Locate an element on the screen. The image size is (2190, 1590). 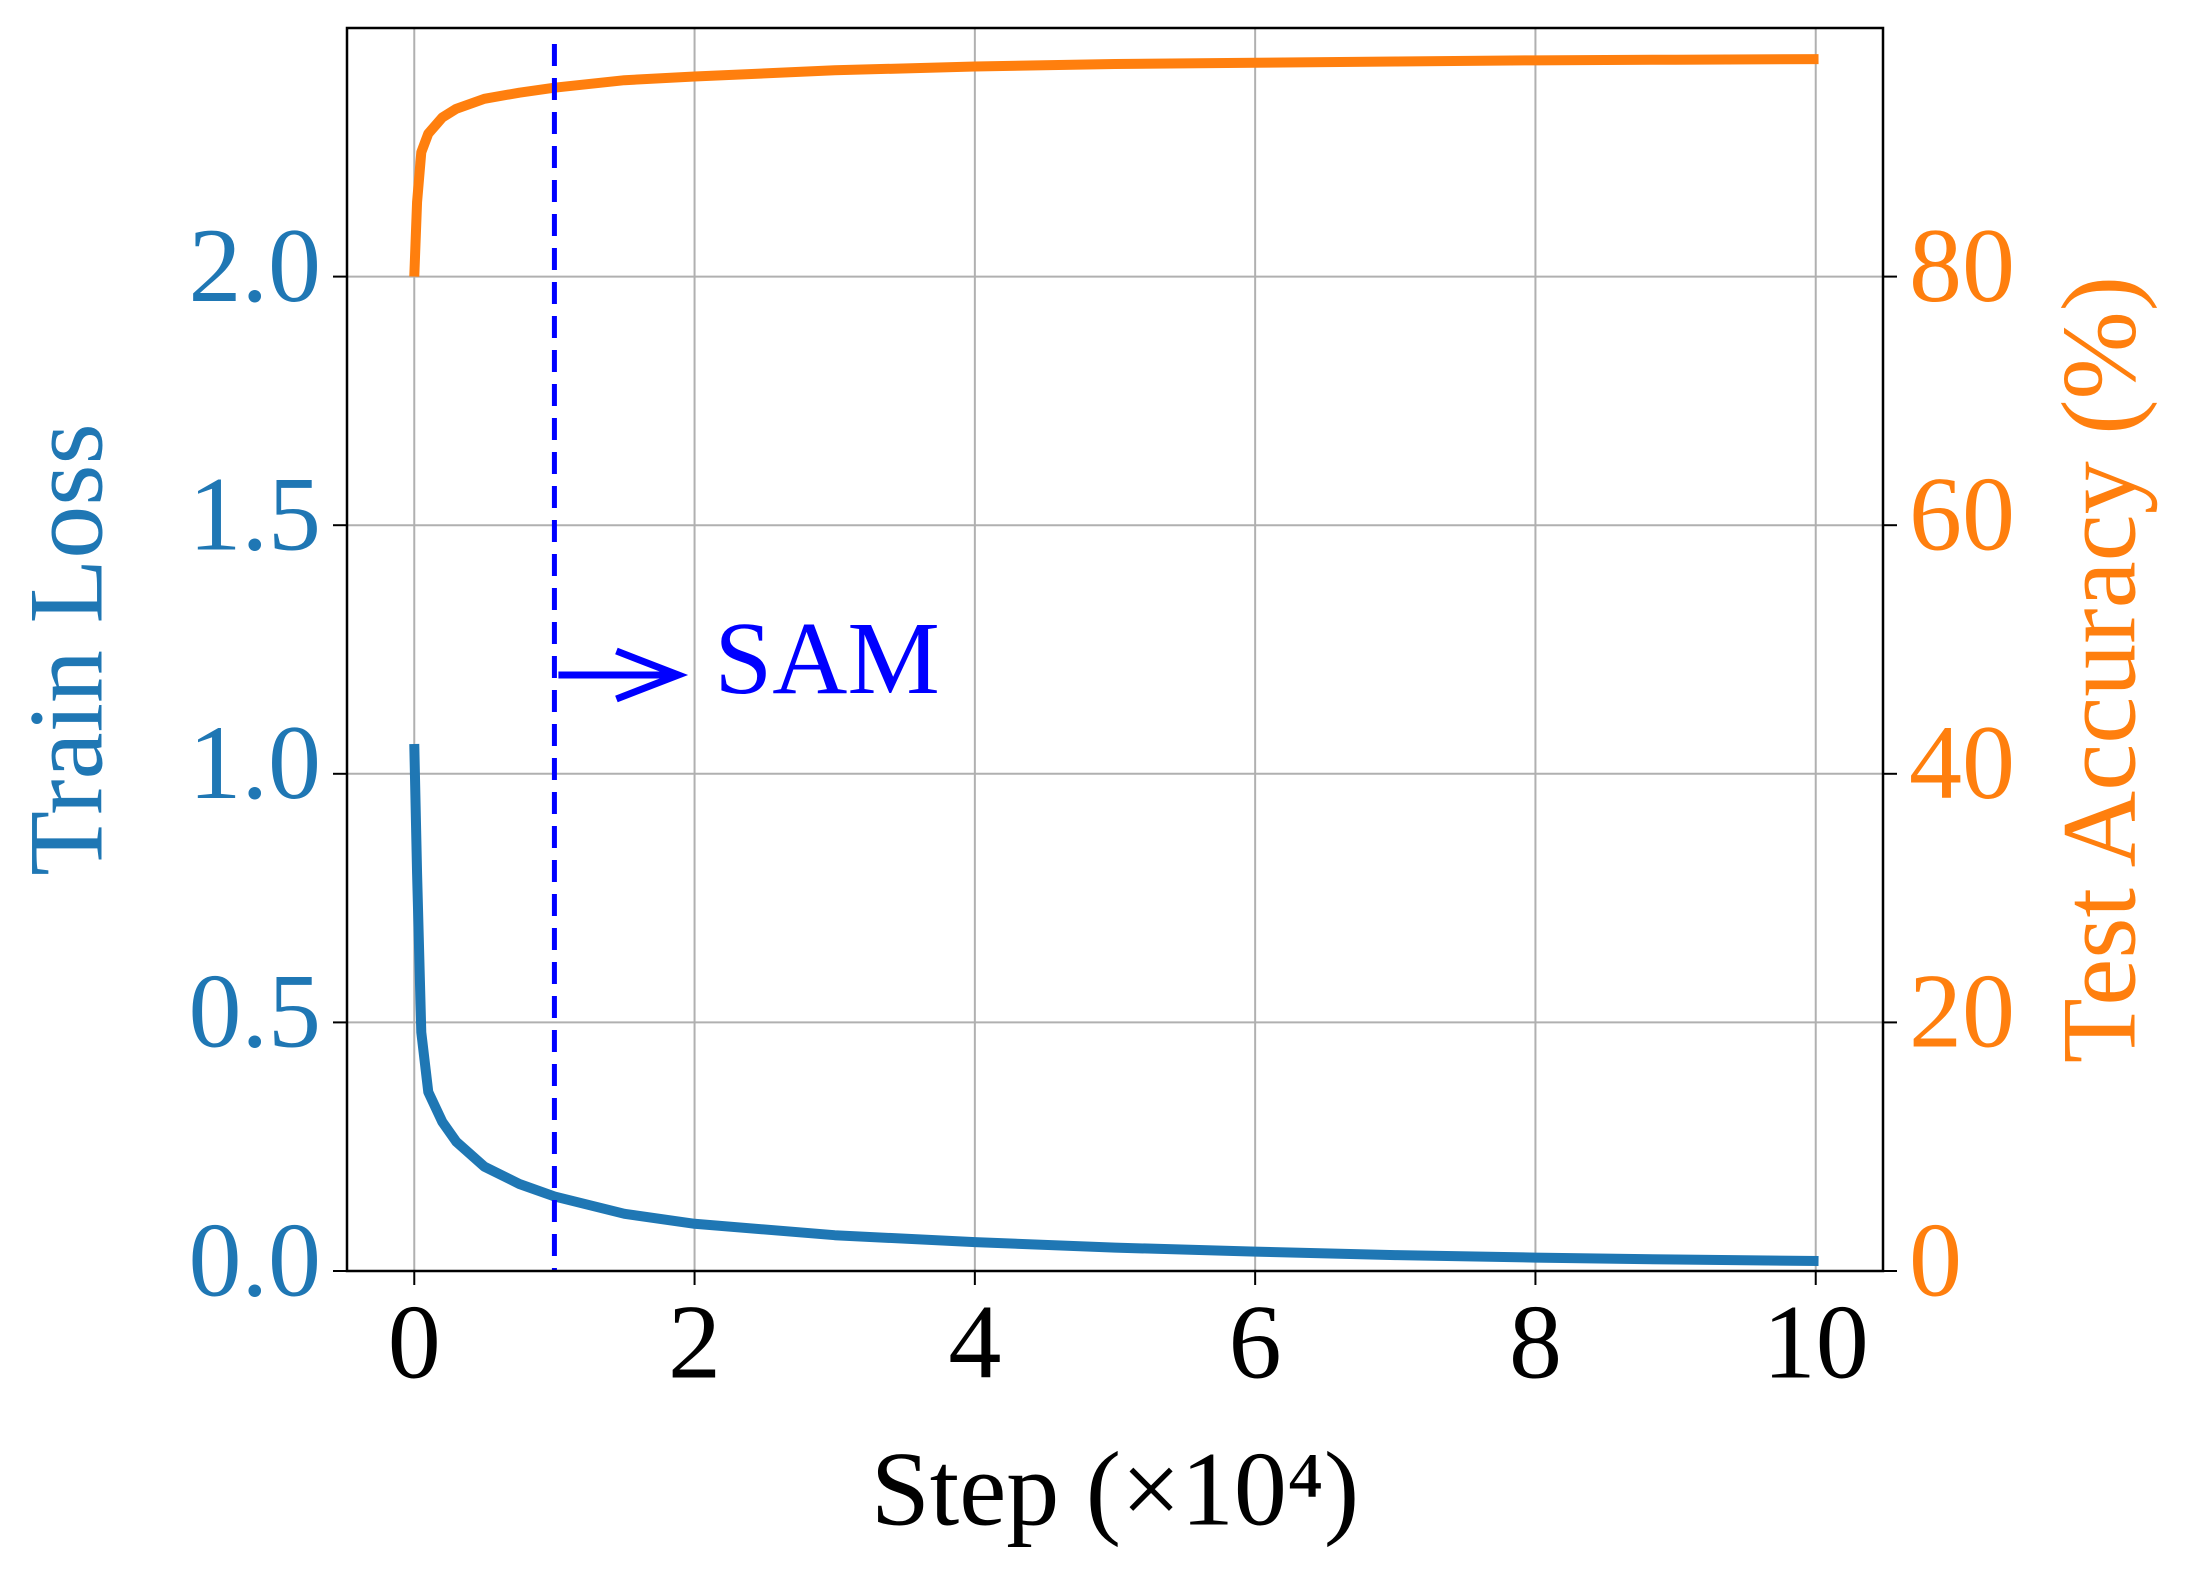
y2-tick-label: 60 is located at coordinates (1962, 514).